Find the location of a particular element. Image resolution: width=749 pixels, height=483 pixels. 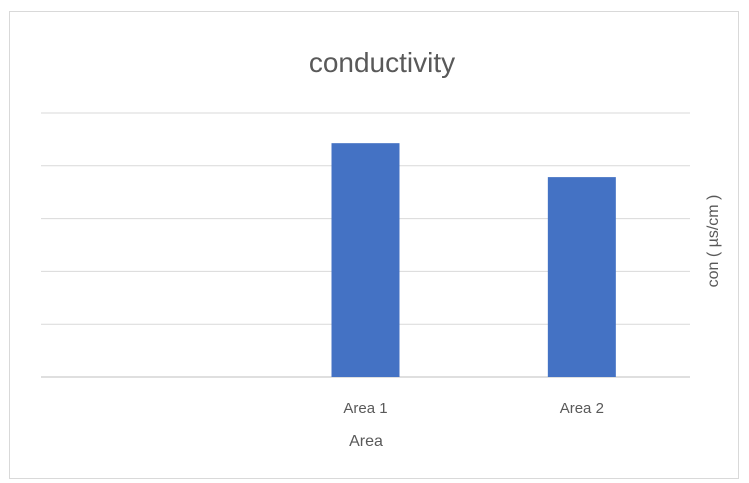

x-tick-labels: Area 1 Area 2 is located at coordinates (473, 408).